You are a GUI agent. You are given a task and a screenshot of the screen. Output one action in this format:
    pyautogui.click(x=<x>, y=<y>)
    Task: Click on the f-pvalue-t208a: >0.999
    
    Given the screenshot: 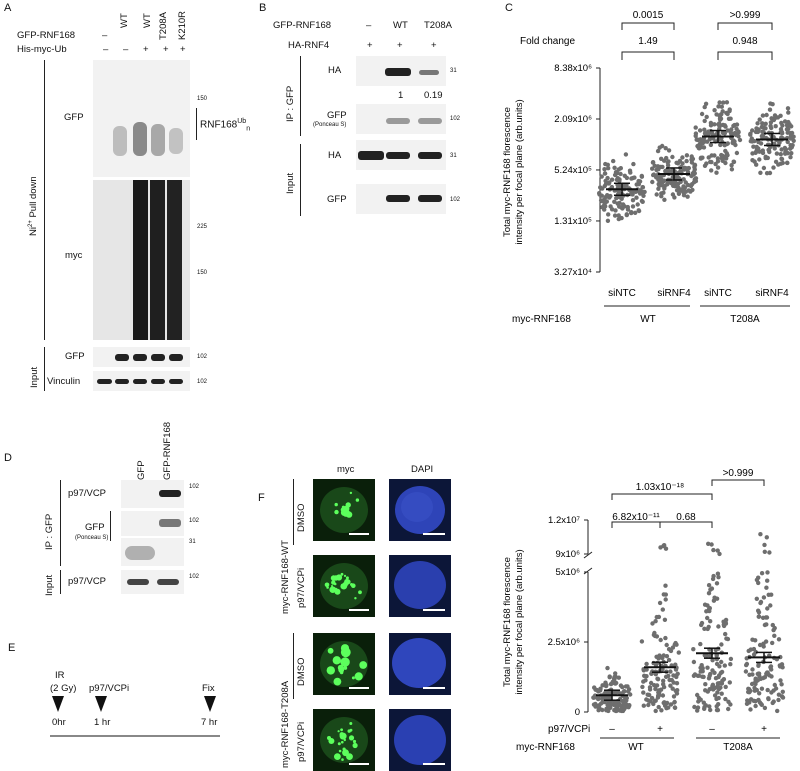 What is the action you would take?
    pyautogui.click(x=738, y=473)
    